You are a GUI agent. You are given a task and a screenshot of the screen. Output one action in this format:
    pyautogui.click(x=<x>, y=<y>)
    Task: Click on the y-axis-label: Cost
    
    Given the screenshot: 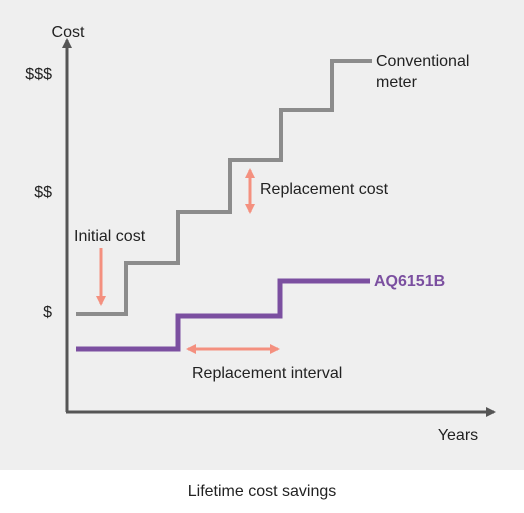 What is the action you would take?
    pyautogui.click(x=68, y=32)
    